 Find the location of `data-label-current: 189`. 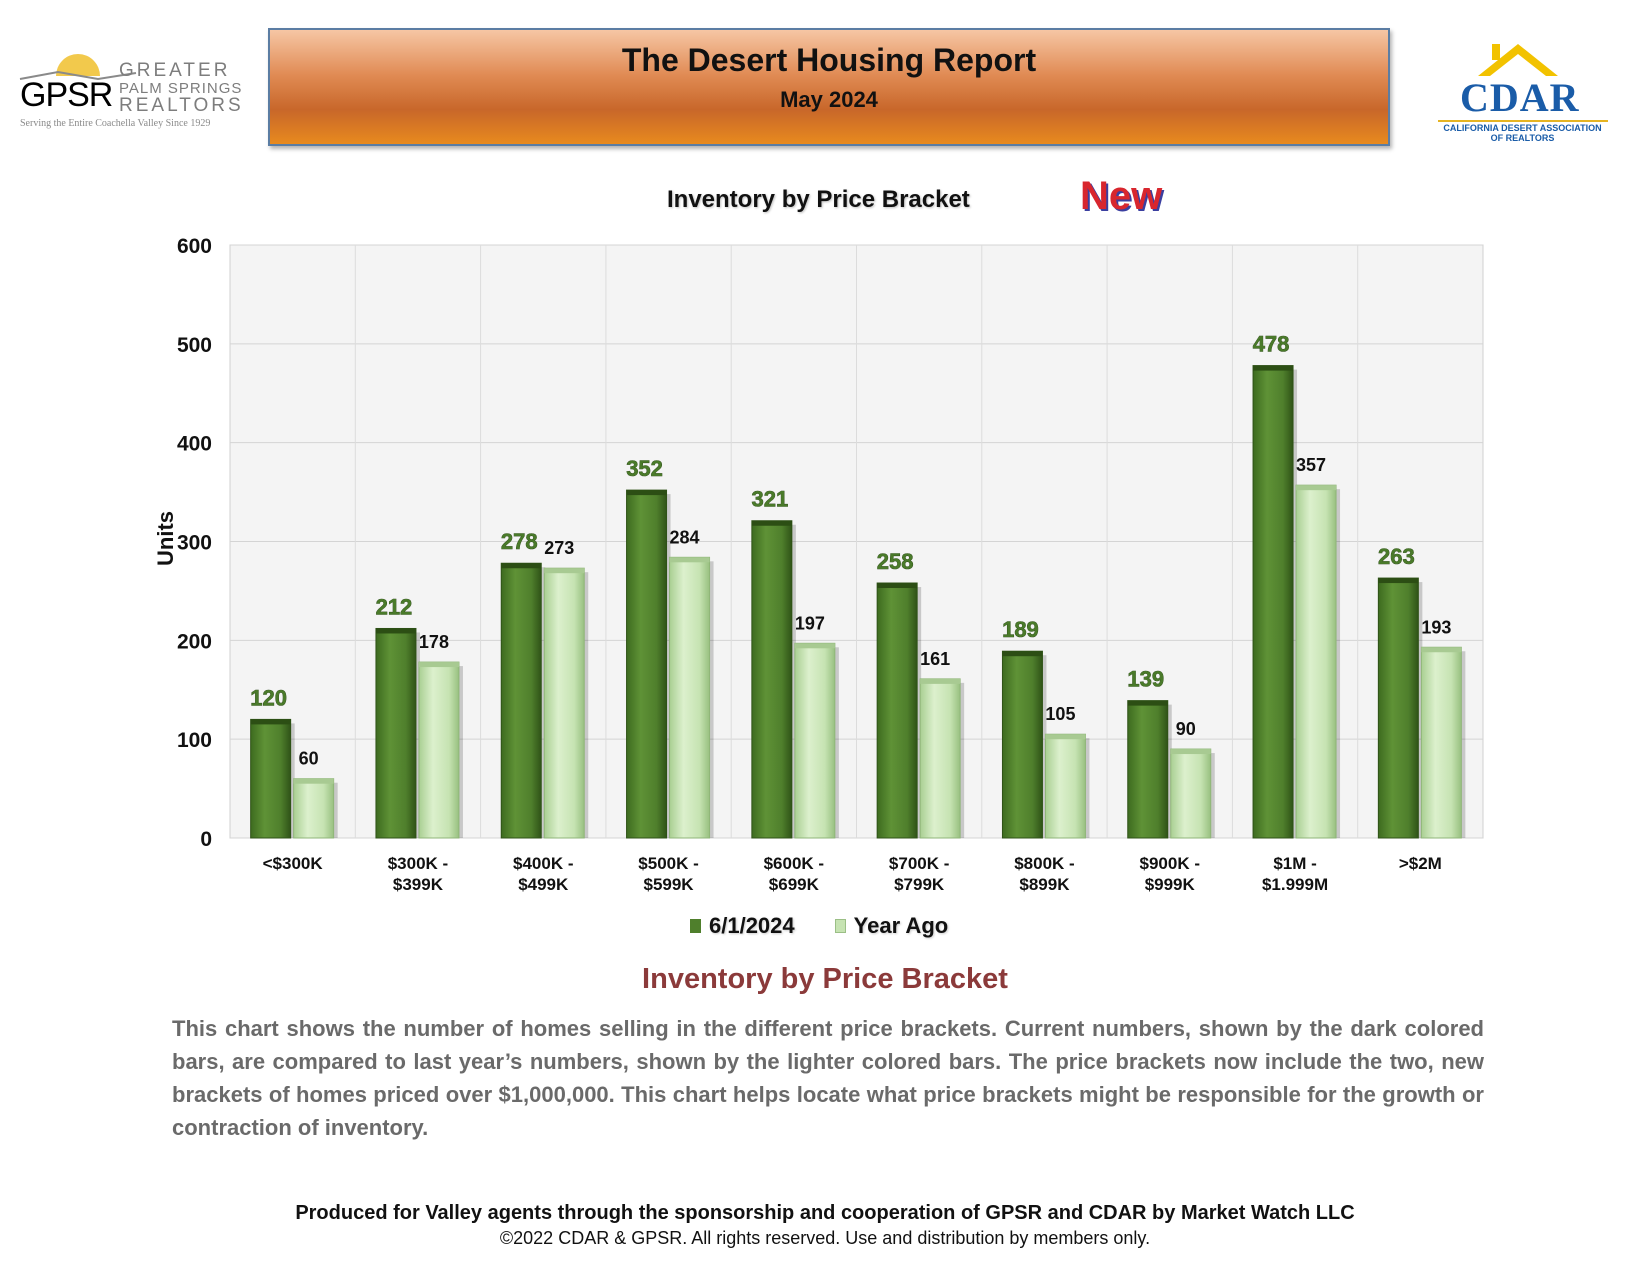

data-label-current: 189 is located at coordinates (1020, 629).